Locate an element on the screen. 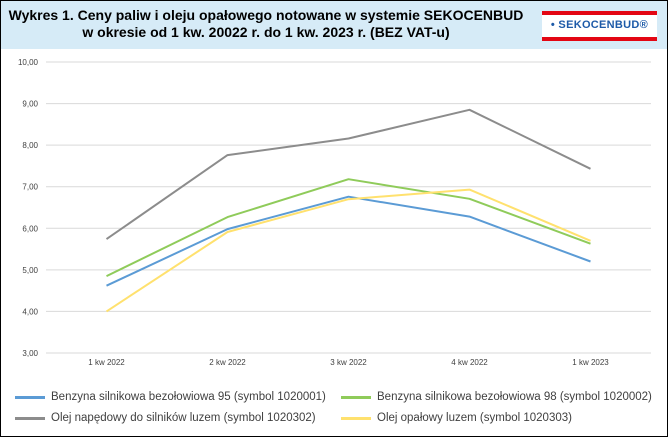 This screenshot has width=668, height=437. x-tick-label: 1 kw 2022 is located at coordinates (106, 362).